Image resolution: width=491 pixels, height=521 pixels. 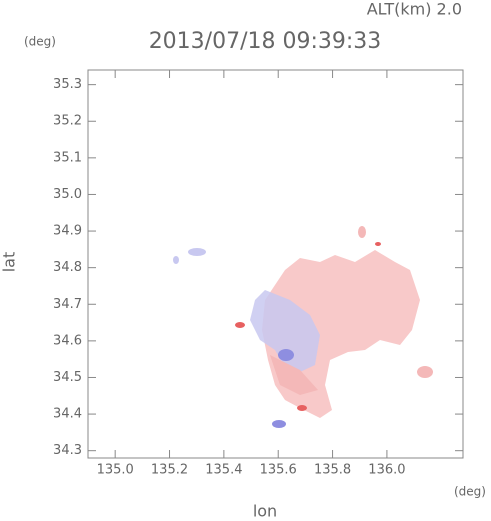 What do you see at coordinates (265, 511) in the screenshot?
I see `x-axis-label: lon` at bounding box center [265, 511].